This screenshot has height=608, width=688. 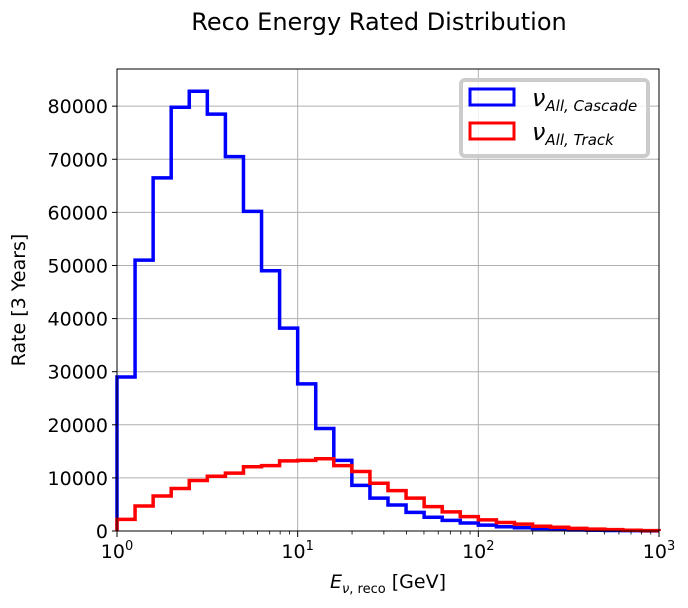 I want to click on y-tick-label: 80000, so click(x=78, y=107).